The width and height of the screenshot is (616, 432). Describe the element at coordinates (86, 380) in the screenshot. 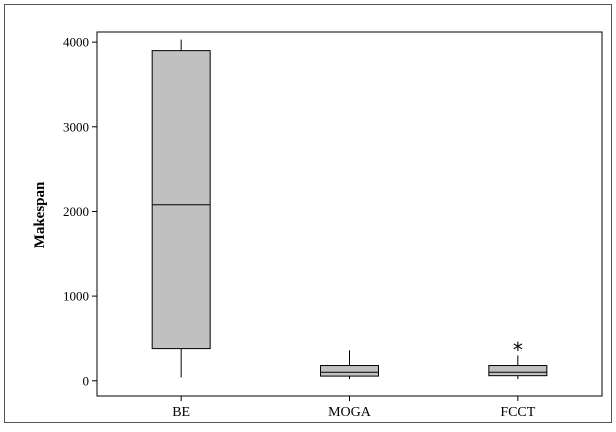

I see `y-tick-label: 0` at that location.